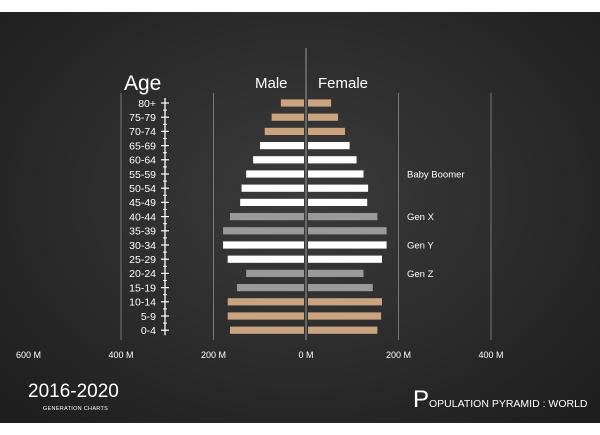  Describe the element at coordinates (271, 83) in the screenshot. I see `male-series-label: Male` at that location.